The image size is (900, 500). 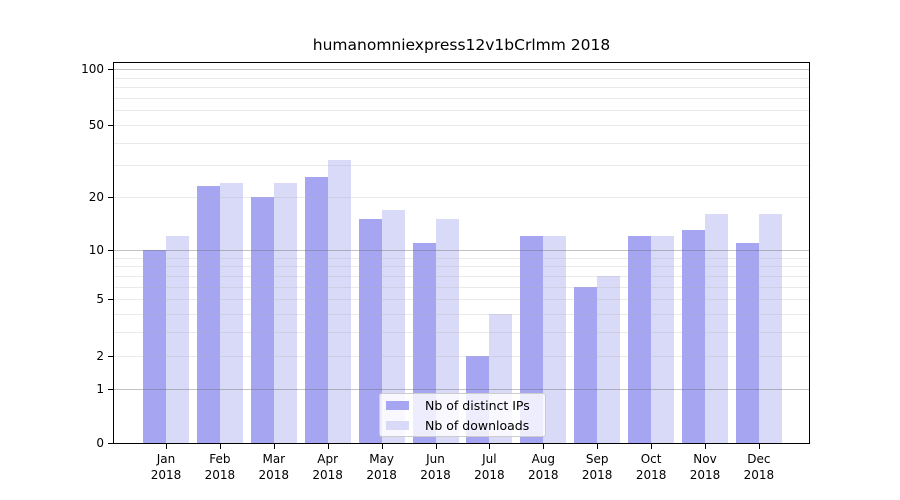 What do you see at coordinates (759, 459) in the screenshot?
I see `x-tick-month: Dec` at bounding box center [759, 459].